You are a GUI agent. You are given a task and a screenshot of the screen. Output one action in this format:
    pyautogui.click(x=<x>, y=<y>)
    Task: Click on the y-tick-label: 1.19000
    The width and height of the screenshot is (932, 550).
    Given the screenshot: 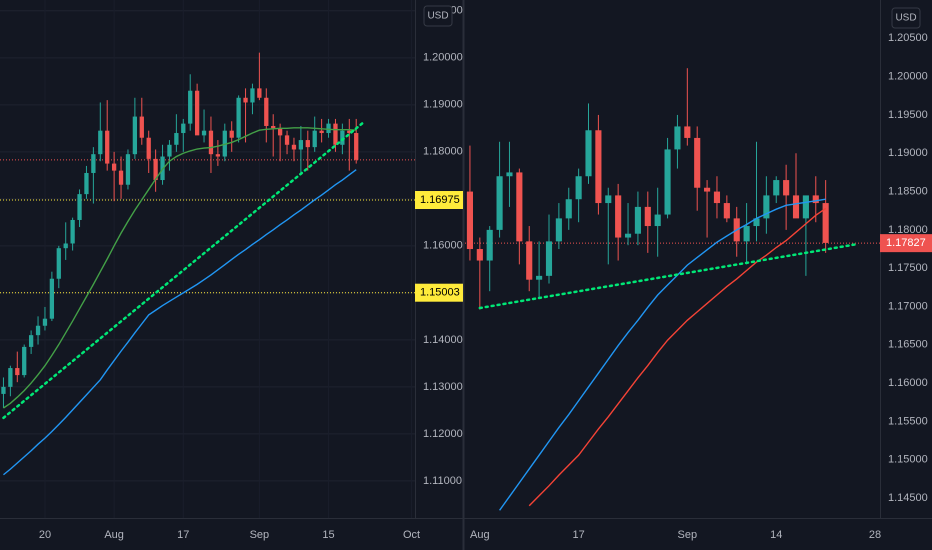 What is the action you would take?
    pyautogui.click(x=443, y=105)
    